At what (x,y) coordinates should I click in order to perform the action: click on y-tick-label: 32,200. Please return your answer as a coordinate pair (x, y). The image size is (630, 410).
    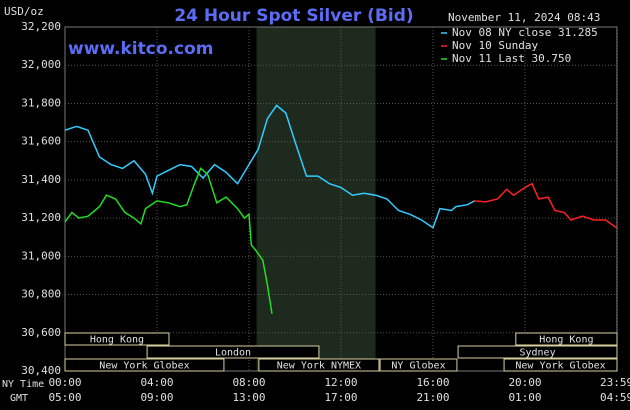
    Looking at the image, I should click on (41, 26).